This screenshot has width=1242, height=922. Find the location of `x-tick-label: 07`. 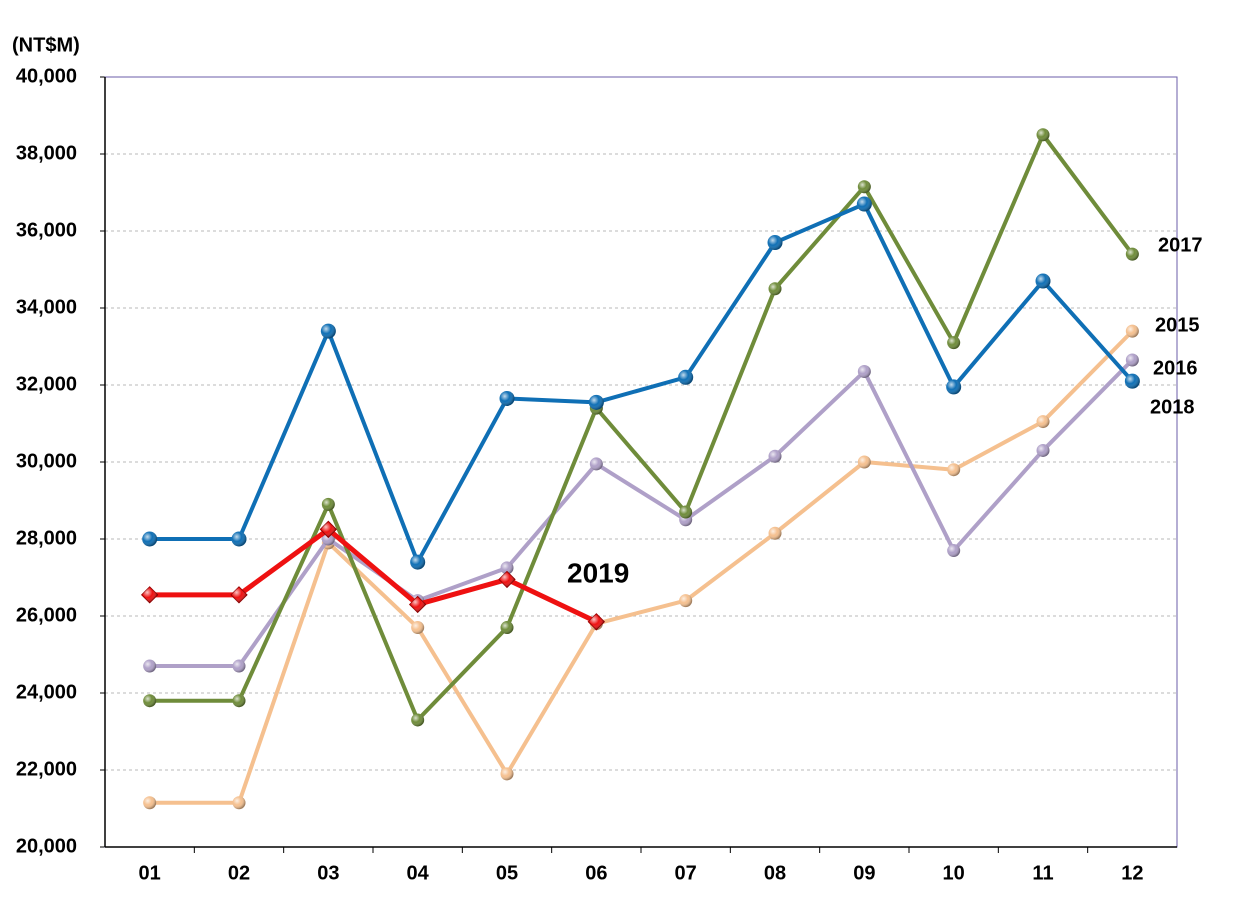

x-tick-label: 07 is located at coordinates (686, 873).